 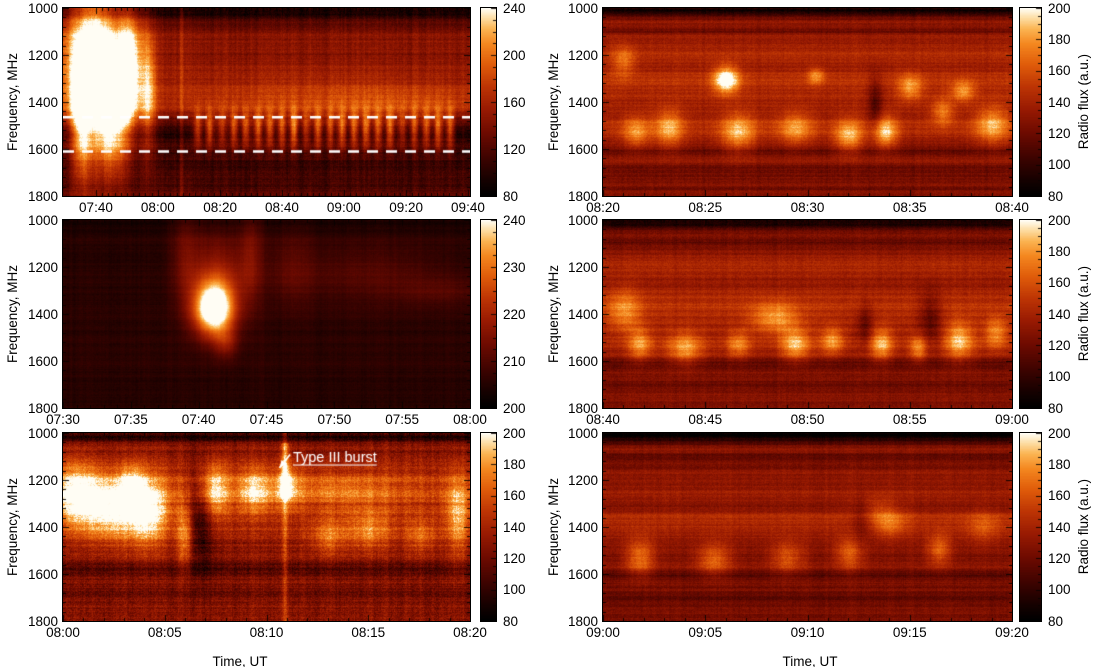 What do you see at coordinates (402, 419) in the screenshot?
I see `x-tick-label: 07:55` at bounding box center [402, 419].